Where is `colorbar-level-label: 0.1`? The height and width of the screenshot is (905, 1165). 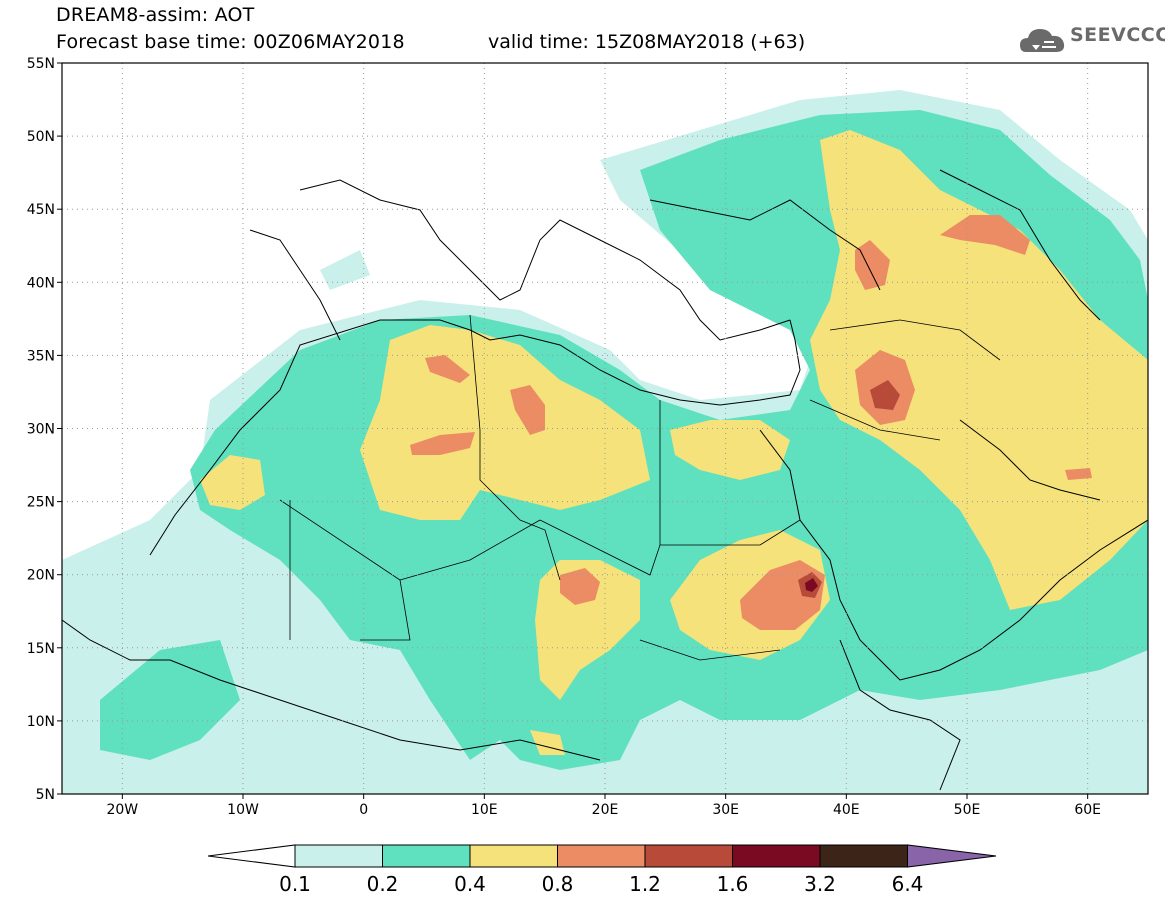 colorbar-level-label: 0.1 is located at coordinates (295, 884).